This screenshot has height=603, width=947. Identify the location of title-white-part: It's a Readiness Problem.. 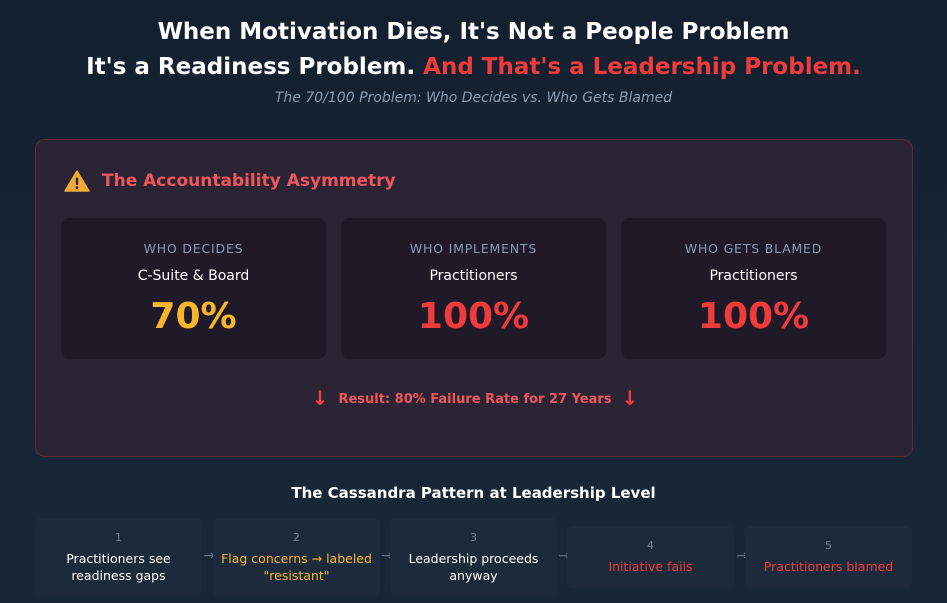
(251, 67).